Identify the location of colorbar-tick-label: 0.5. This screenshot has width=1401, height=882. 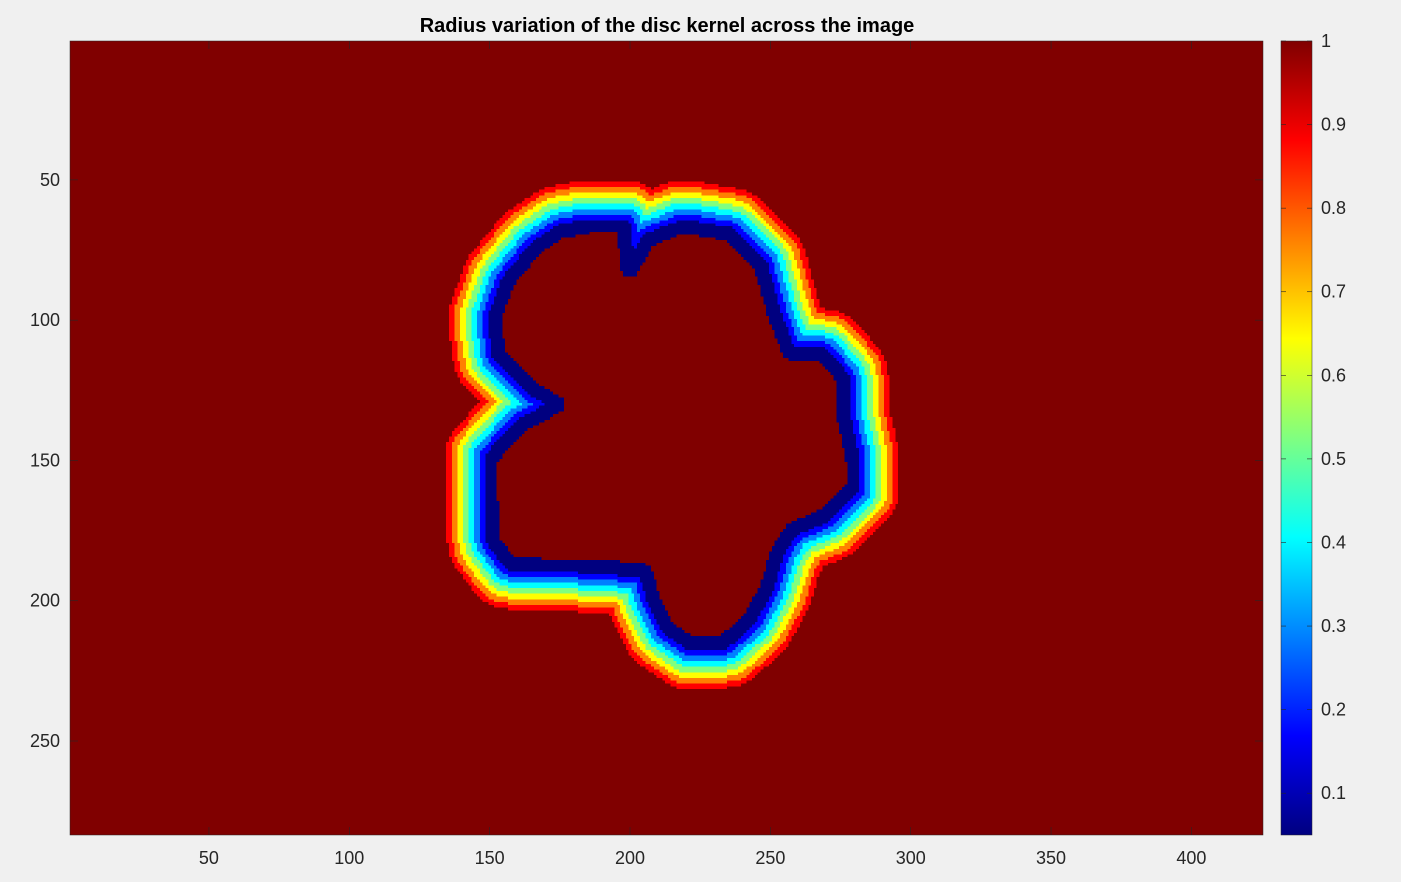
(1333, 459).